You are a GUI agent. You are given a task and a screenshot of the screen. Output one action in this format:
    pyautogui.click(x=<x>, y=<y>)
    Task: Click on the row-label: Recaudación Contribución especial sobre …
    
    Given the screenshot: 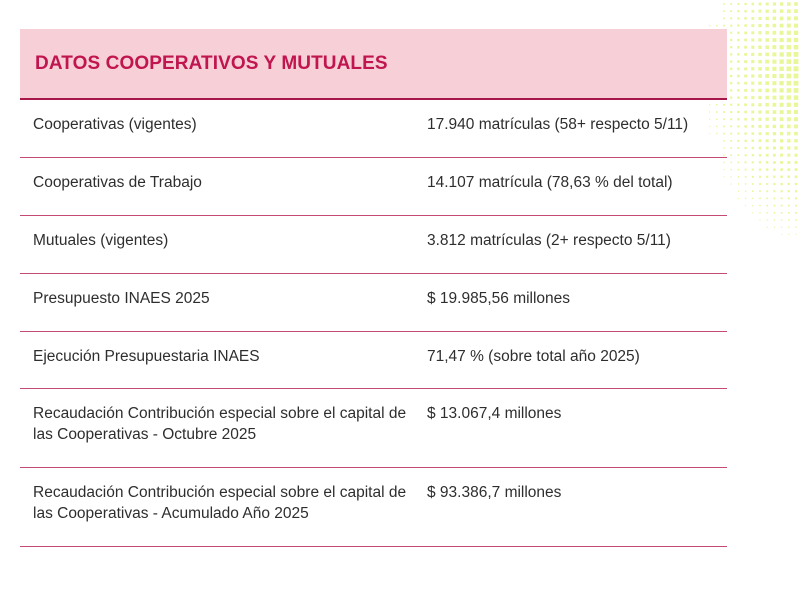 What is the action you would take?
    pyautogui.click(x=220, y=424)
    